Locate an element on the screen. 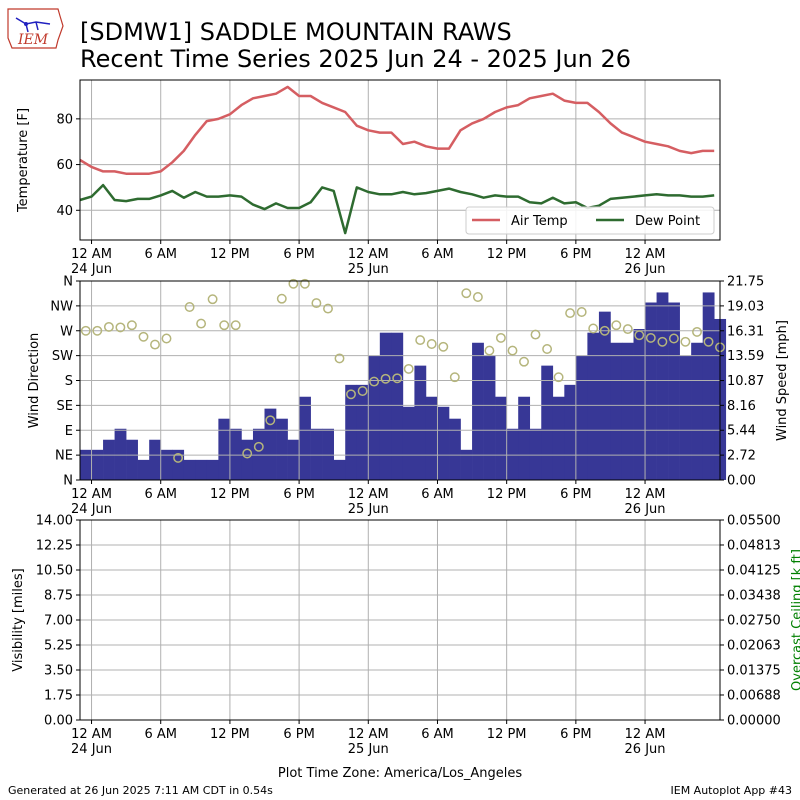  visibility-tick-label: 10.50 is located at coordinates (54, 571).